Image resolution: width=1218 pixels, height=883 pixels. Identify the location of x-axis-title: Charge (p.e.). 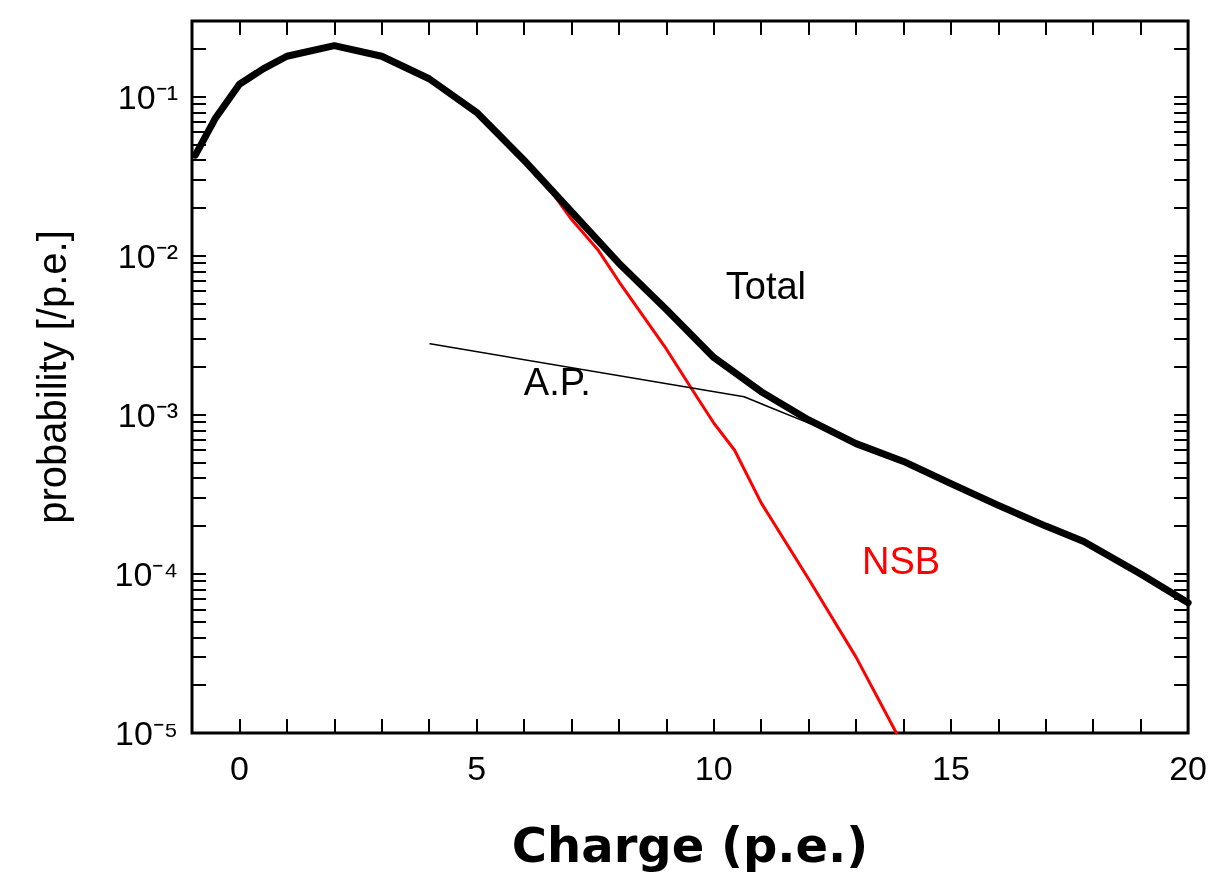
(690, 845).